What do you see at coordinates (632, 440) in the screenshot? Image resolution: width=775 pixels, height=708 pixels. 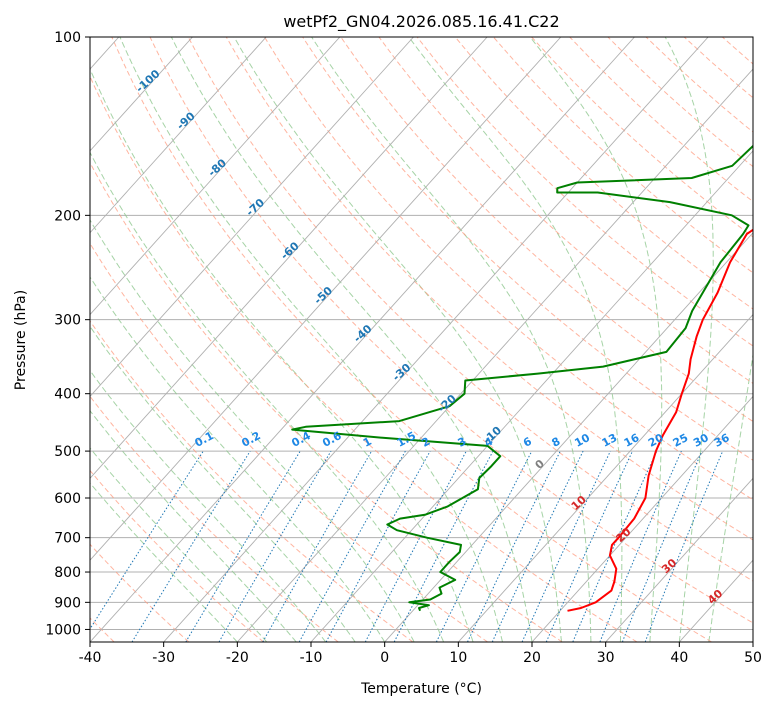 I see `mixing-ratio-label: 16` at bounding box center [632, 440].